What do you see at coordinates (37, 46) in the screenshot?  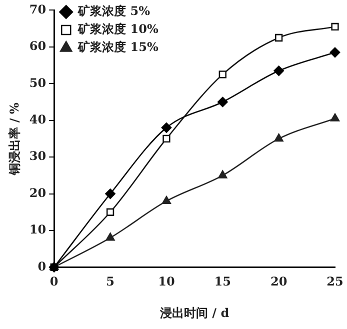 I see `y-tick-label: 60` at bounding box center [37, 46].